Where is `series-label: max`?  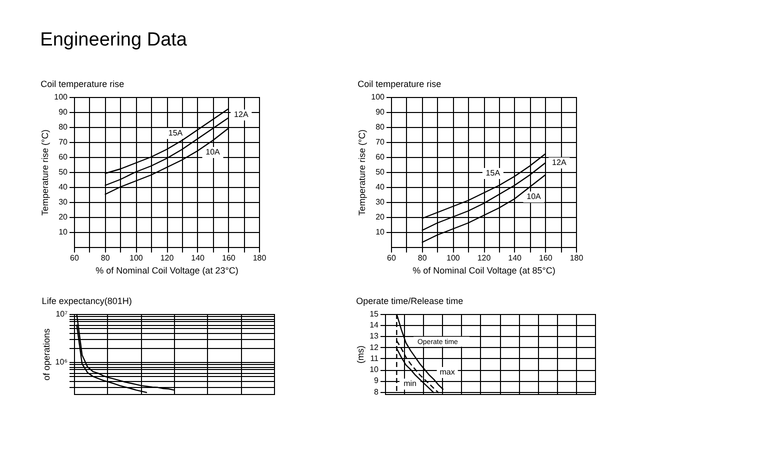 series-label: max is located at coordinates (447, 372).